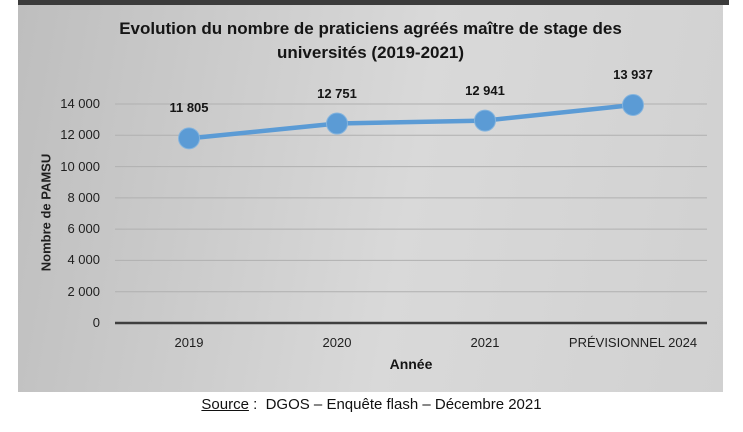 Image resolution: width=743 pixels, height=432 pixels. I want to click on y-tick-label: 6 000, so click(83, 229).